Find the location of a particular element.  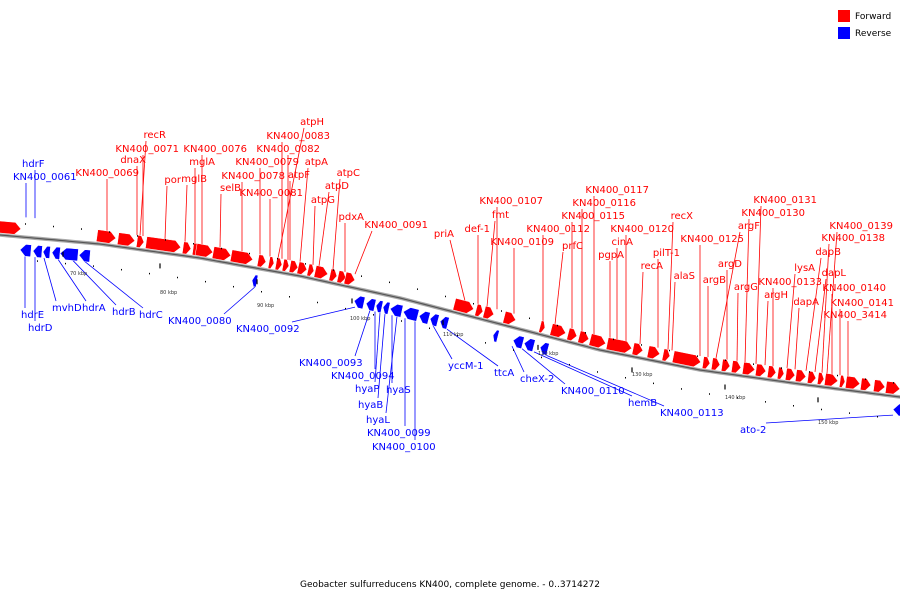

forward-gene-fmt: fmt is located at coordinates (500, 215).